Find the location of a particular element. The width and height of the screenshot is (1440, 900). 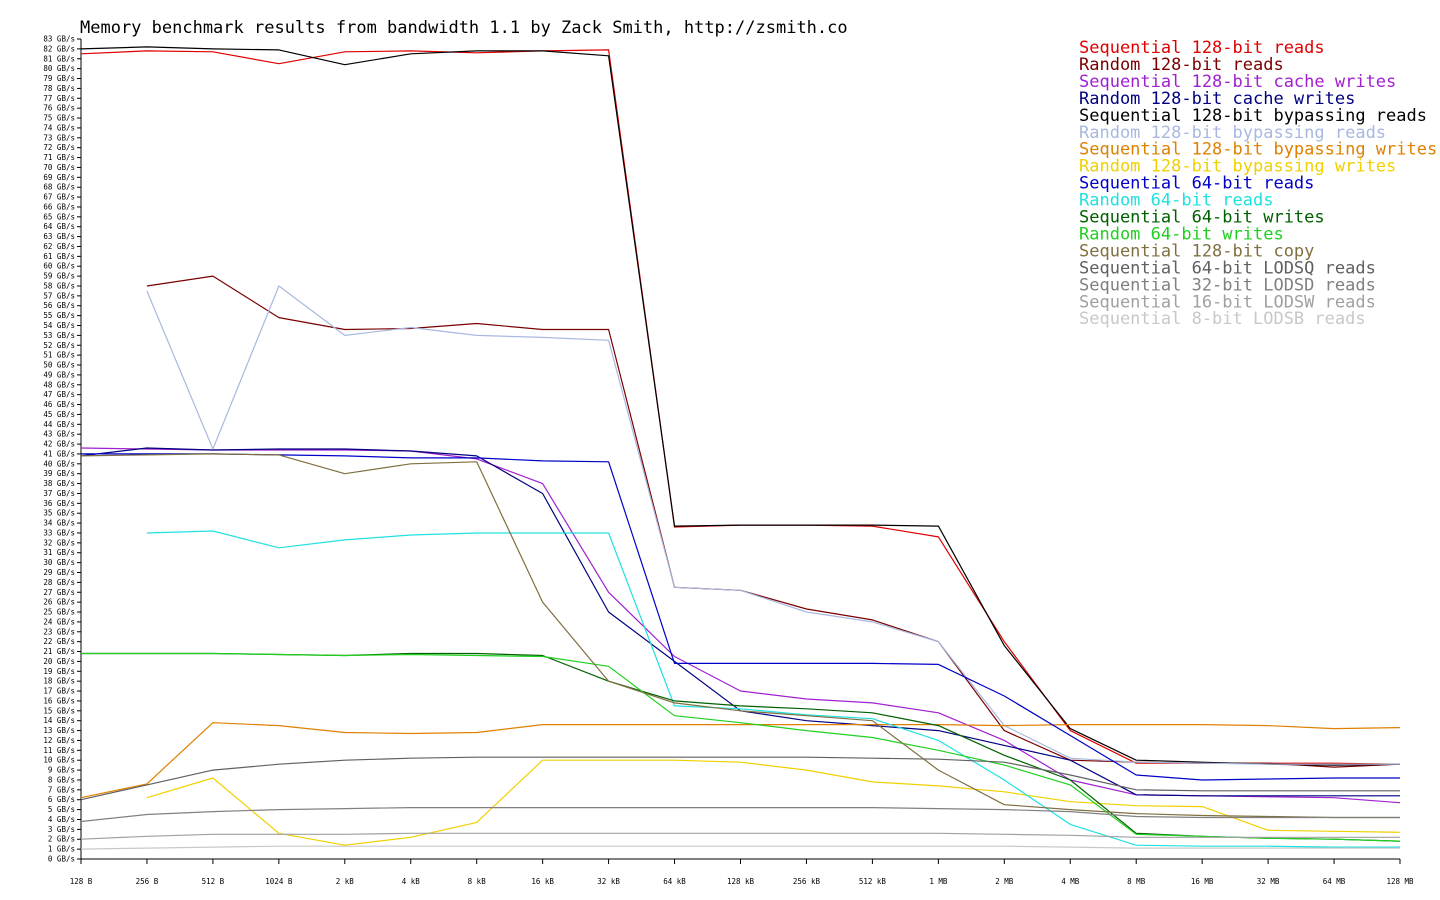

x-tick-label: 2 kB is located at coordinates (345, 881).